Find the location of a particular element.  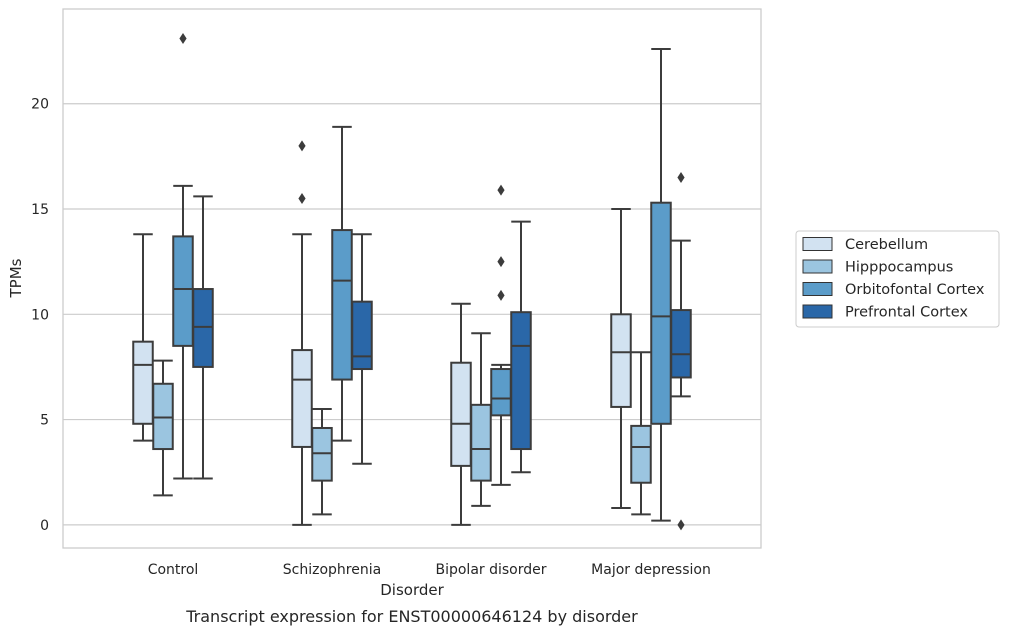

y-tick-label: 10 is located at coordinates (40, 315).